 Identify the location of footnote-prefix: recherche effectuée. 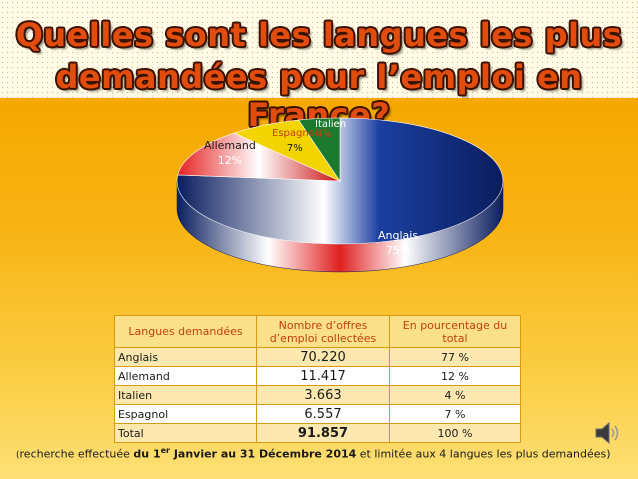
(76, 454).